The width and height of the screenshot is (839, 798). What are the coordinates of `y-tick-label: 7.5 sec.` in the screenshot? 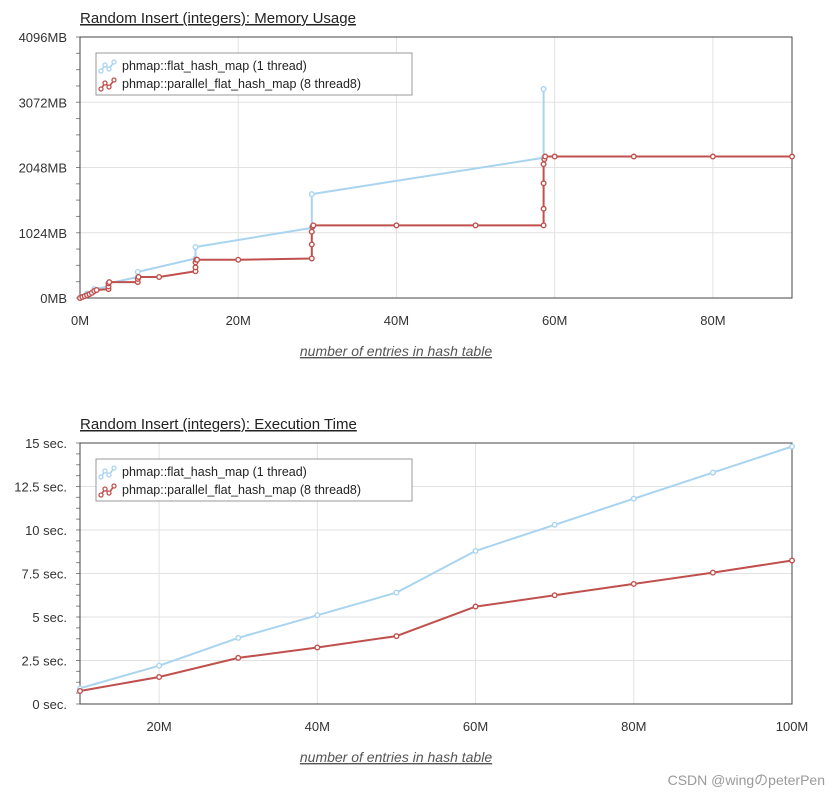 It's located at (44, 574).